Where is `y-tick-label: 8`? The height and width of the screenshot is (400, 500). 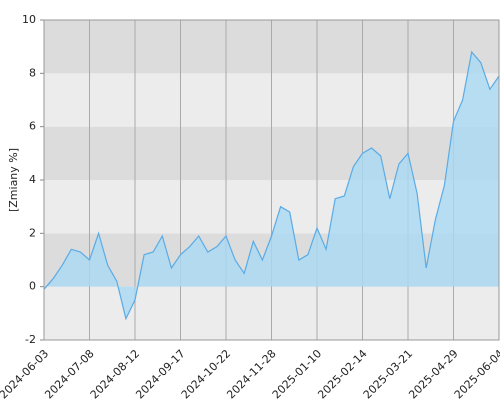 y-tick-label: 8 is located at coordinates (32, 72).